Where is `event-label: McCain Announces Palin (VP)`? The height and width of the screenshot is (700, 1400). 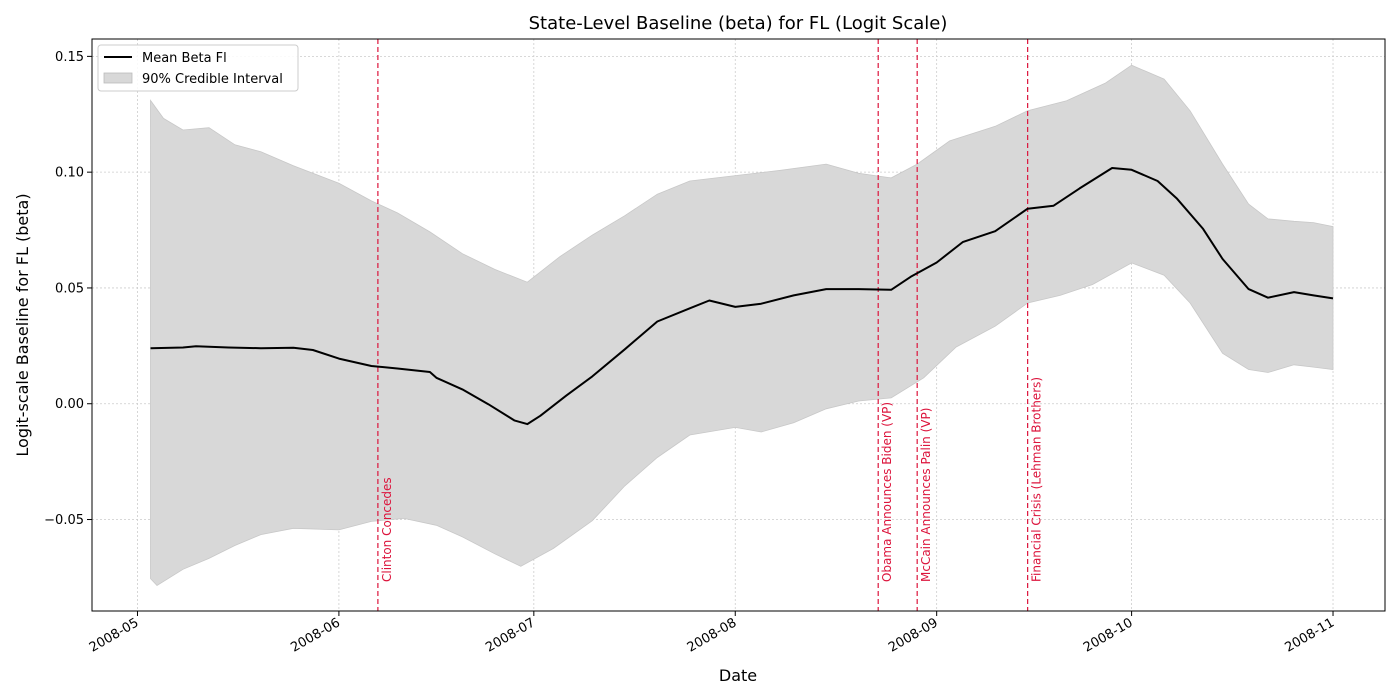
event-label: McCain Announces Palin (VP) is located at coordinates (926, 495).